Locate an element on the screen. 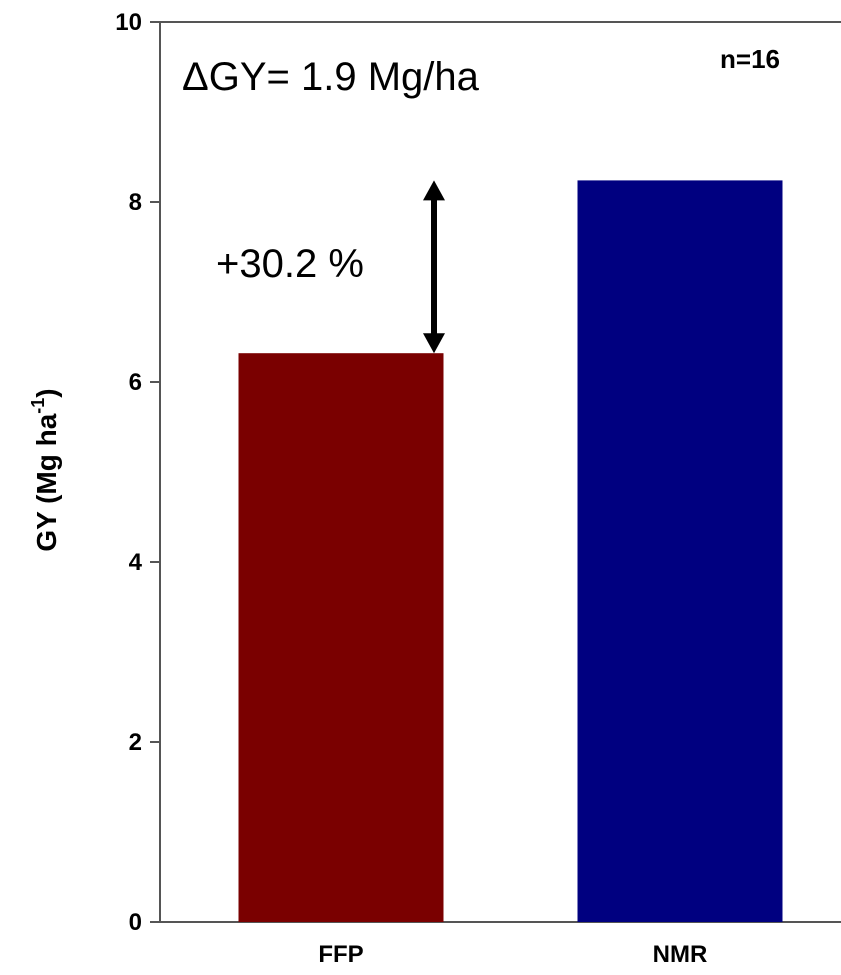  y-tick-label: 2 is located at coordinates (135, 742).